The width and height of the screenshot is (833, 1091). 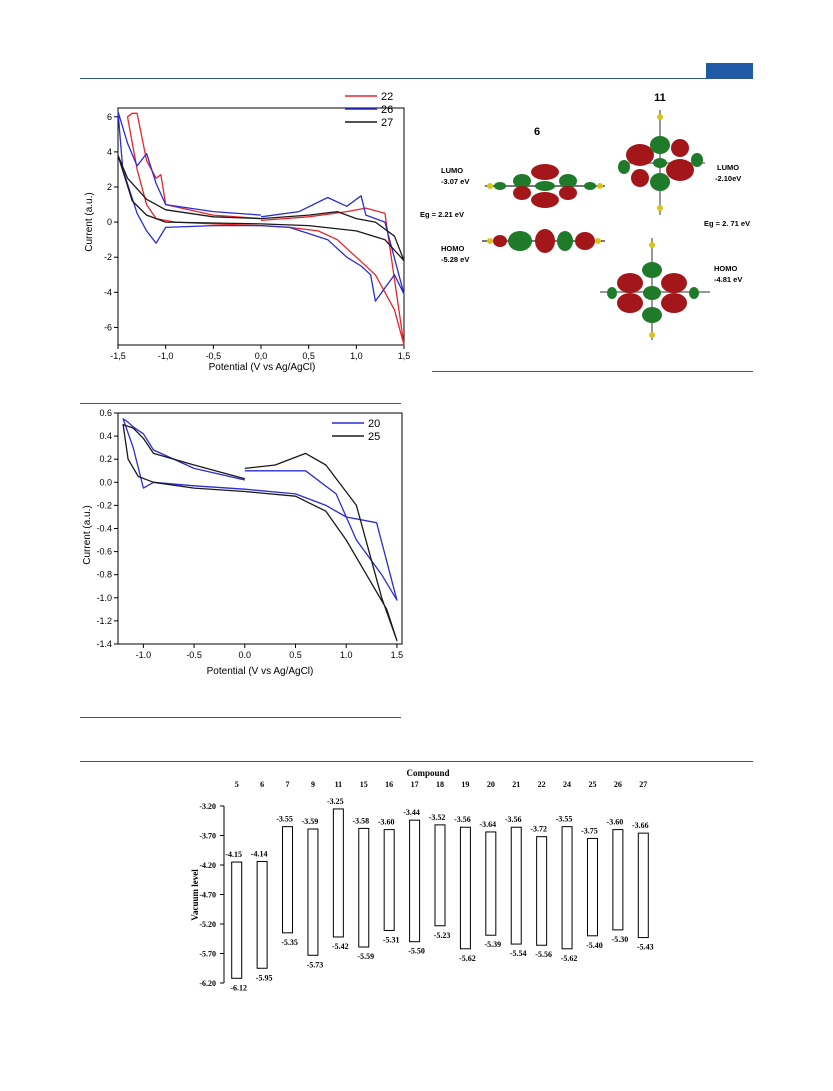 What do you see at coordinates (207, 983) in the screenshot?
I see `c3-ytick-label: -6.20` at bounding box center [207, 983].